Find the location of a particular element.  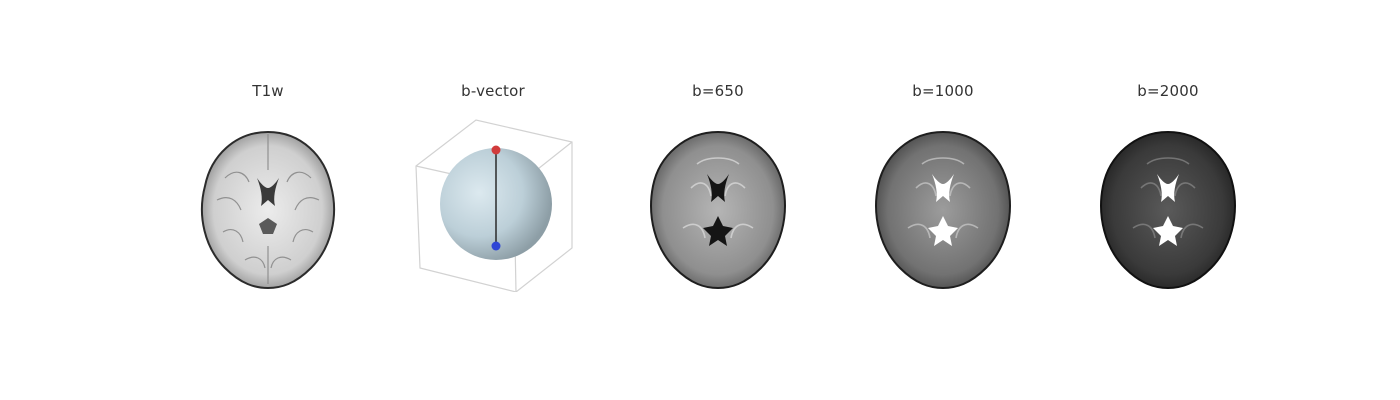

brain-slice-b650 is located at coordinates (718, 210).